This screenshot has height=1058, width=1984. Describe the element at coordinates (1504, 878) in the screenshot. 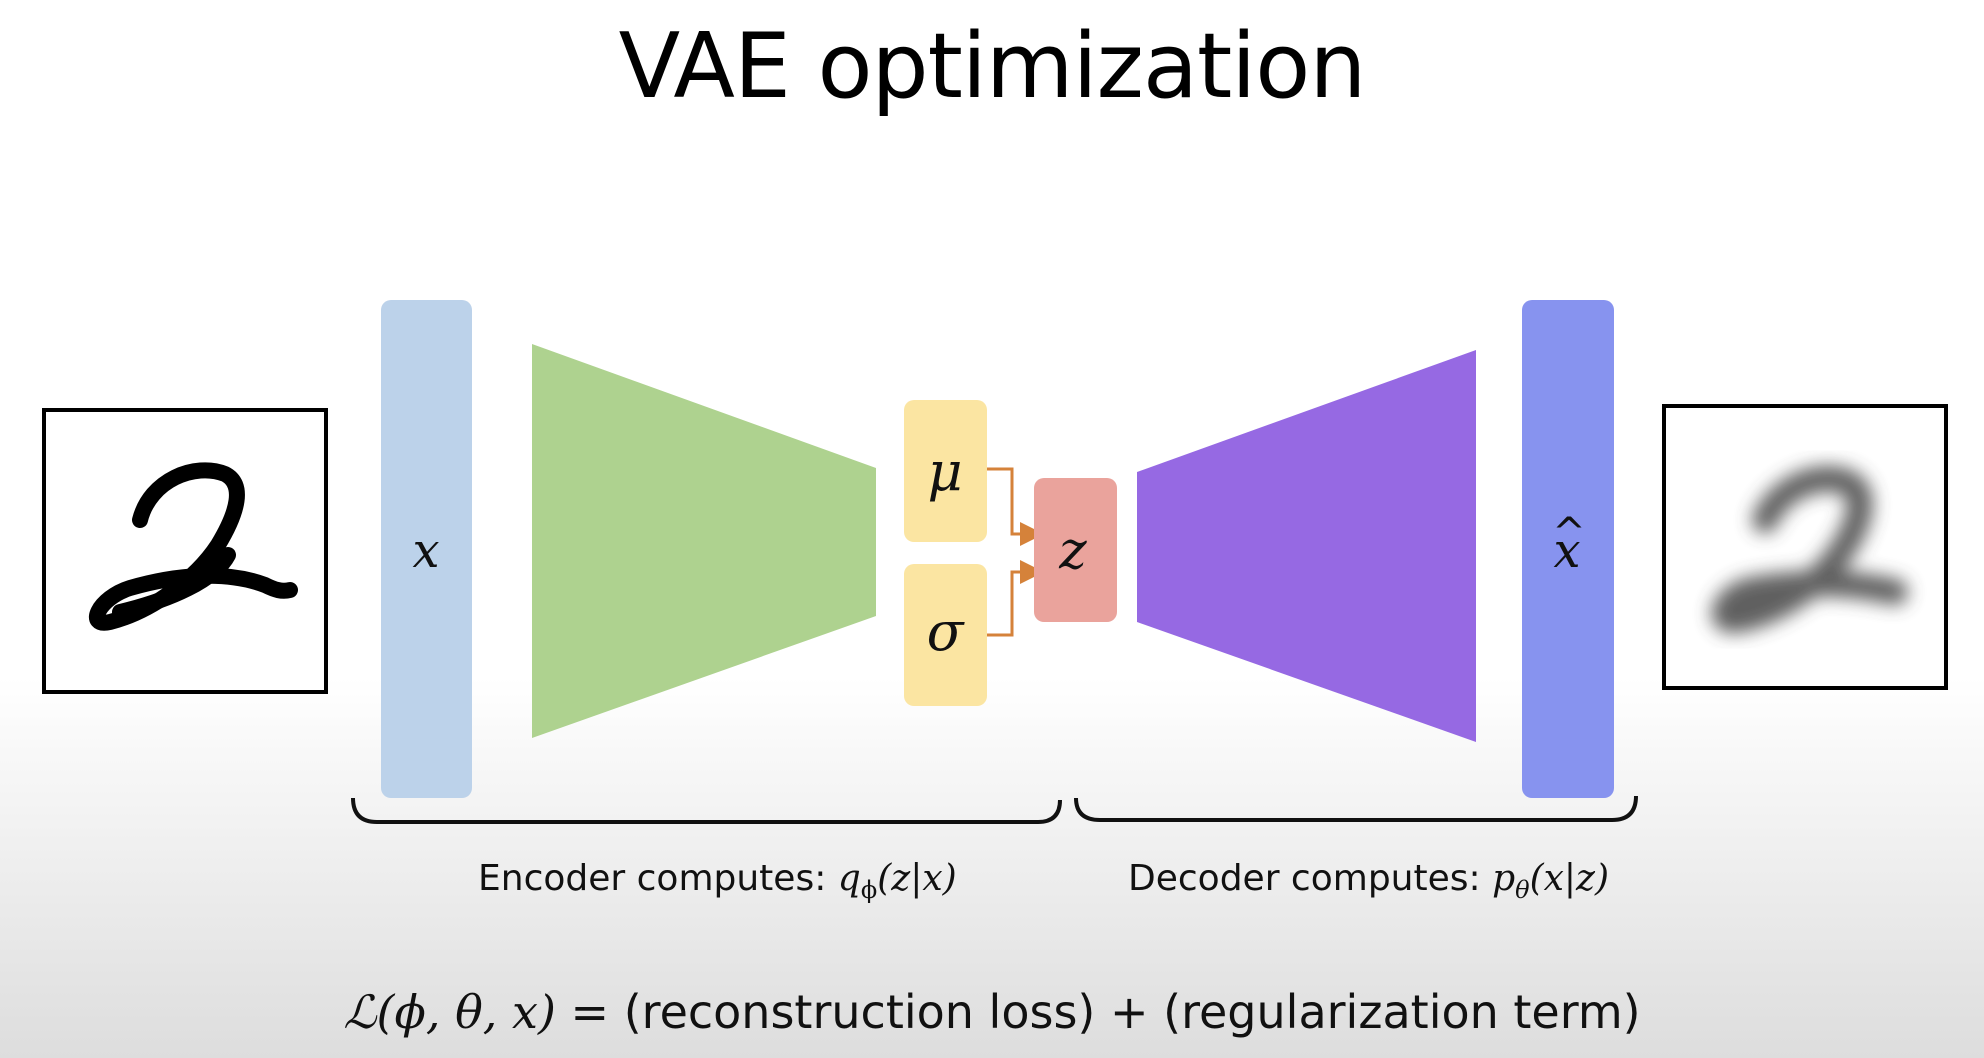

I see `decoder-formula-p: p` at that location.